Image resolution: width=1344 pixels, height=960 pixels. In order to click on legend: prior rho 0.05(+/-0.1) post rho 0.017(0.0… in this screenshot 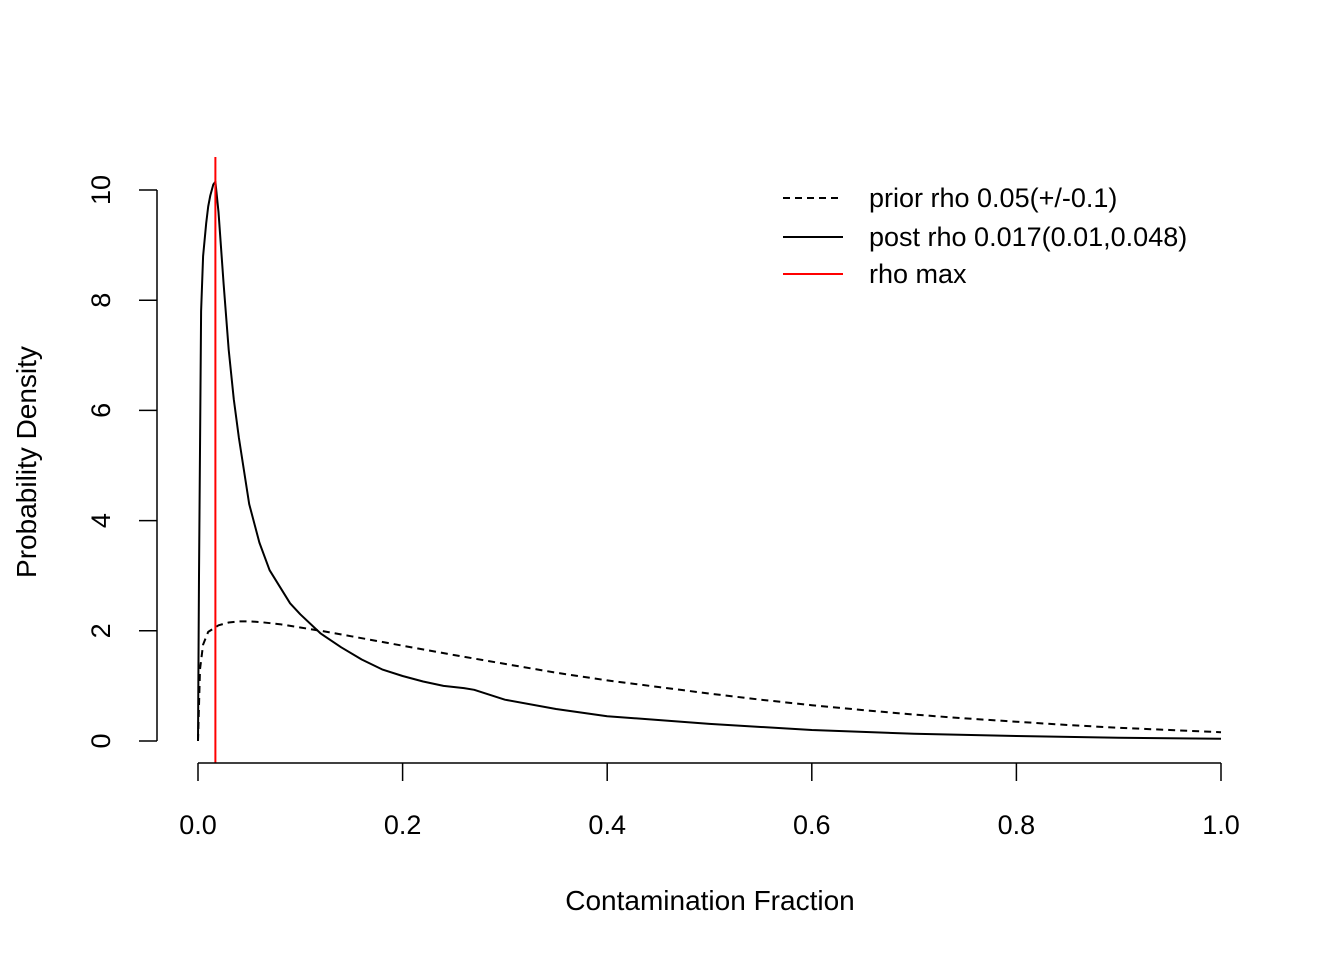, I will do `click(985, 236)`.